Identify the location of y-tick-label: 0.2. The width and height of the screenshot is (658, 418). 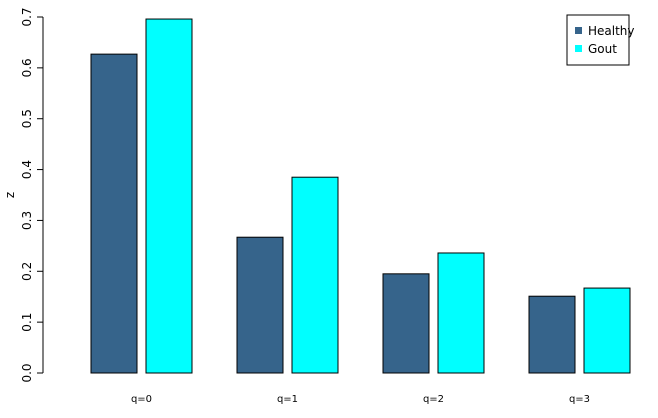
(27, 271).